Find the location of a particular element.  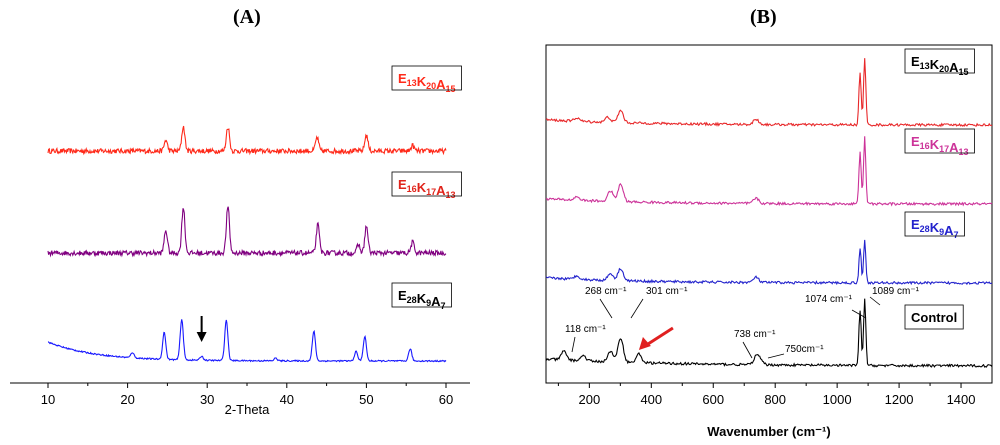

x-axis-label-a: 2-Theta is located at coordinates (248, 409).